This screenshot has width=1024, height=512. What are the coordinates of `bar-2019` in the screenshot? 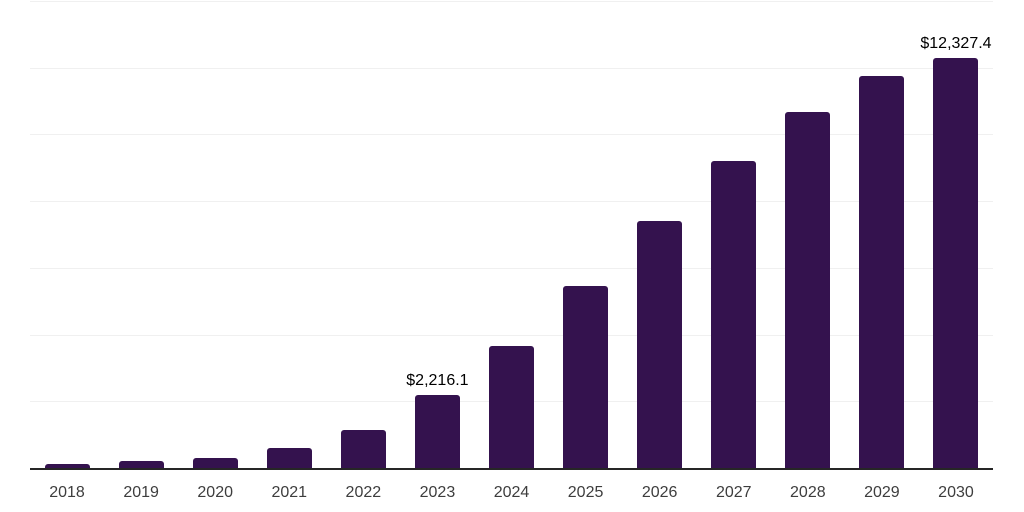 It's located at (141, 464).